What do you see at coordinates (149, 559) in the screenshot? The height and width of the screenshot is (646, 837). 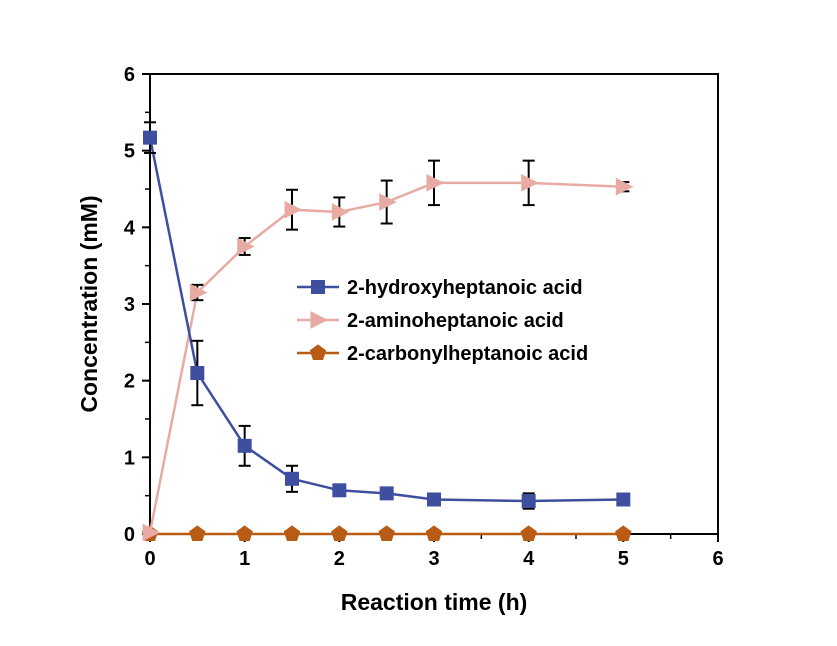 I see `x-tick-label: 0` at bounding box center [149, 559].